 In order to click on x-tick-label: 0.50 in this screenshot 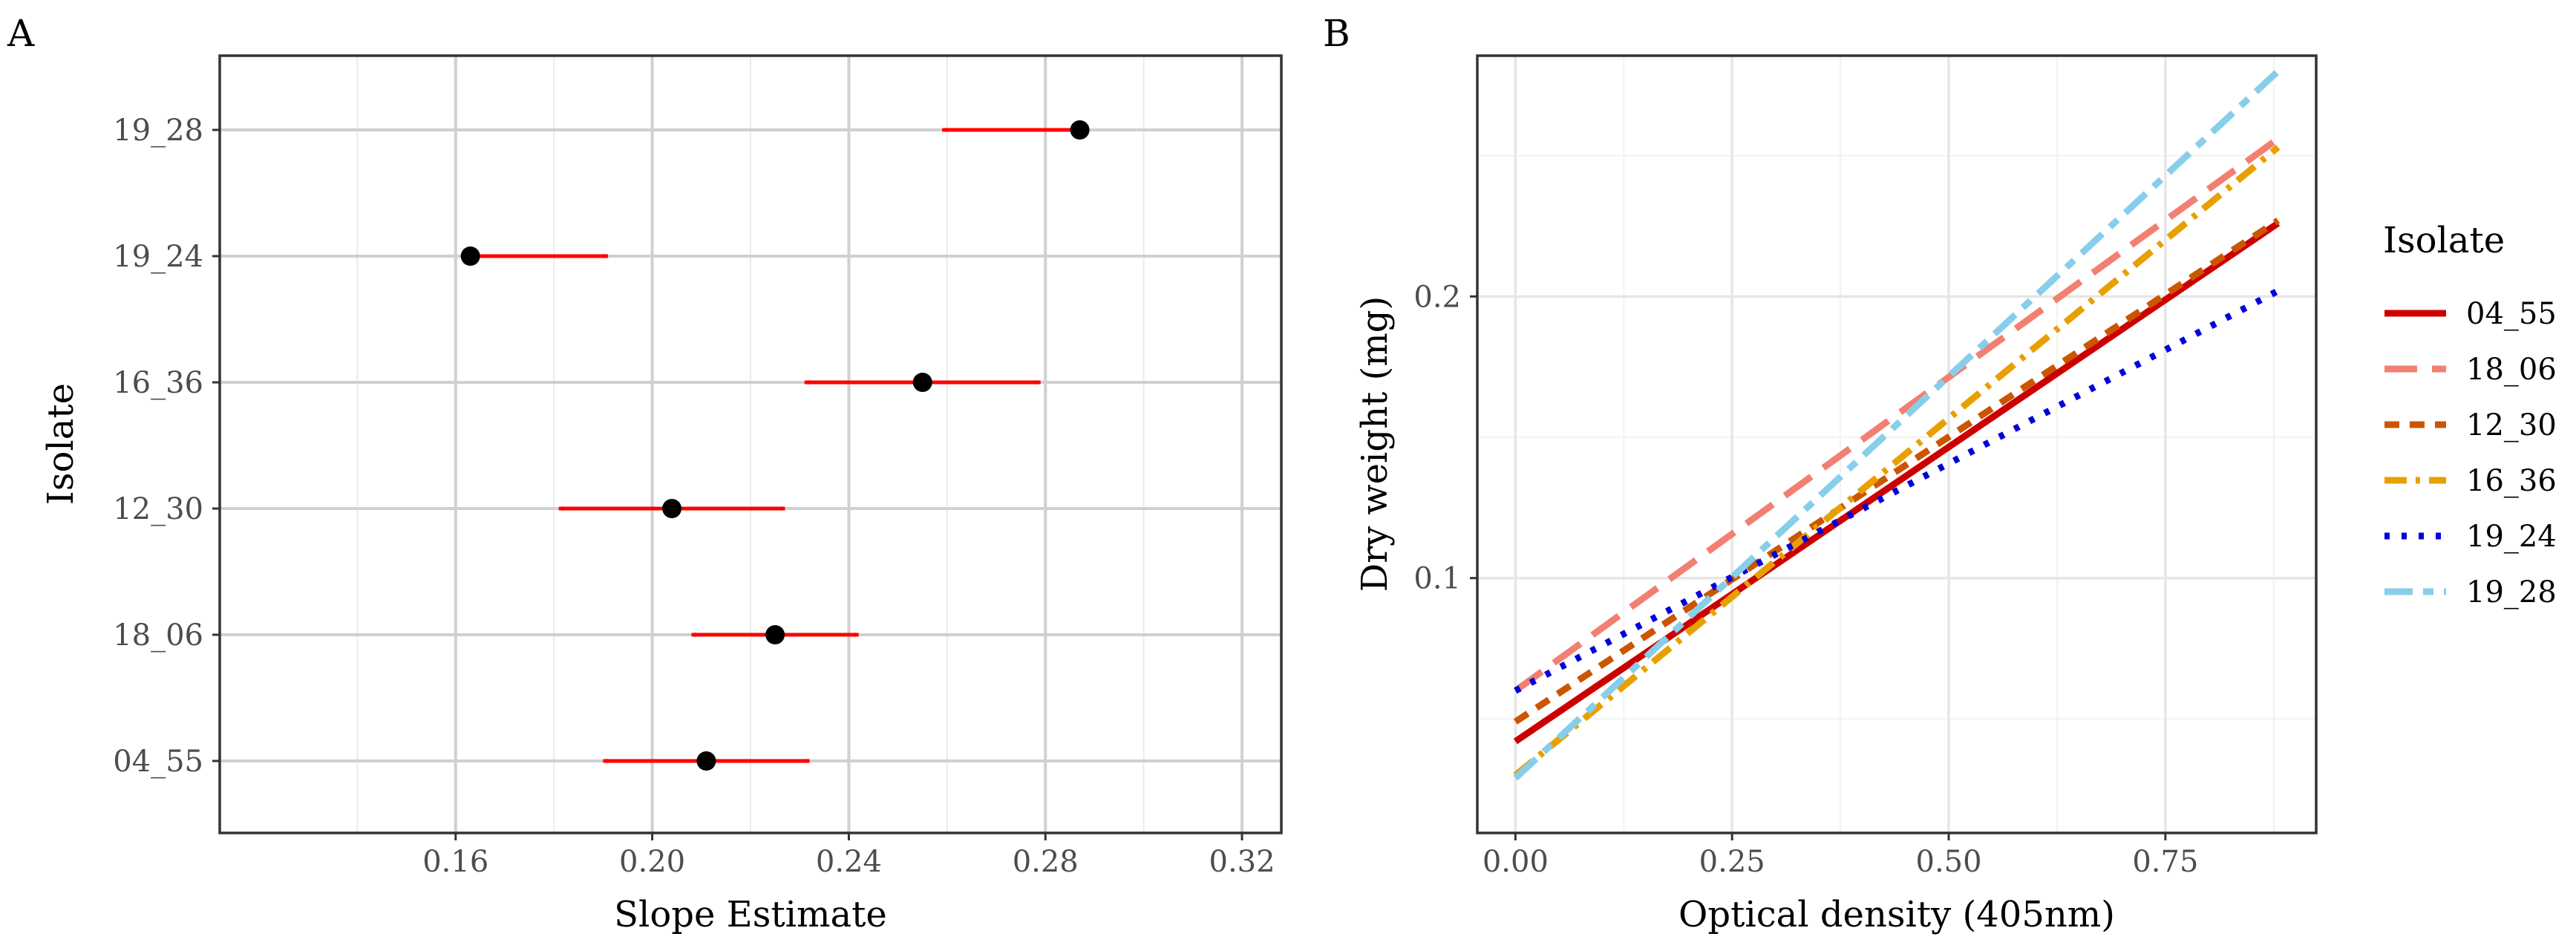, I will do `click(1949, 862)`.